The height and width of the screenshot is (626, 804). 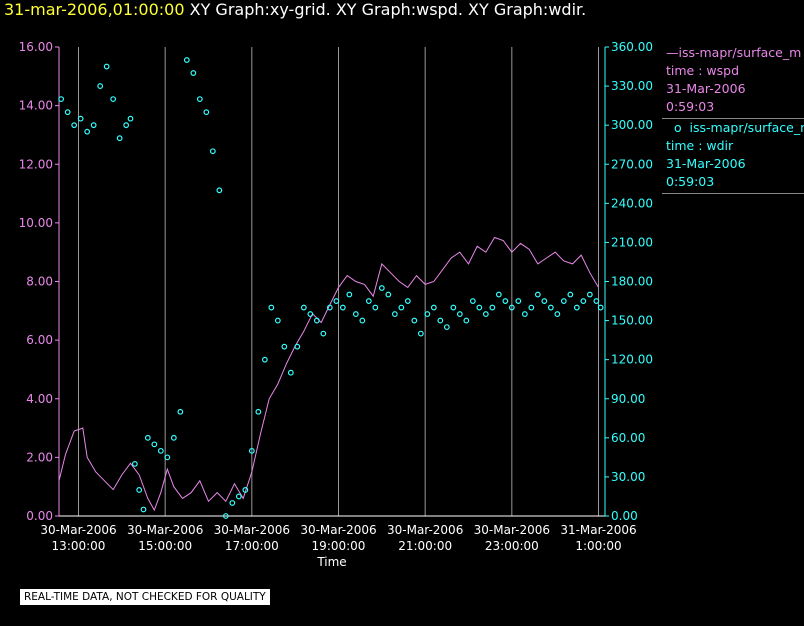 I want to click on legend-wspd-date: 31-Mar-2006, so click(x=706, y=88).